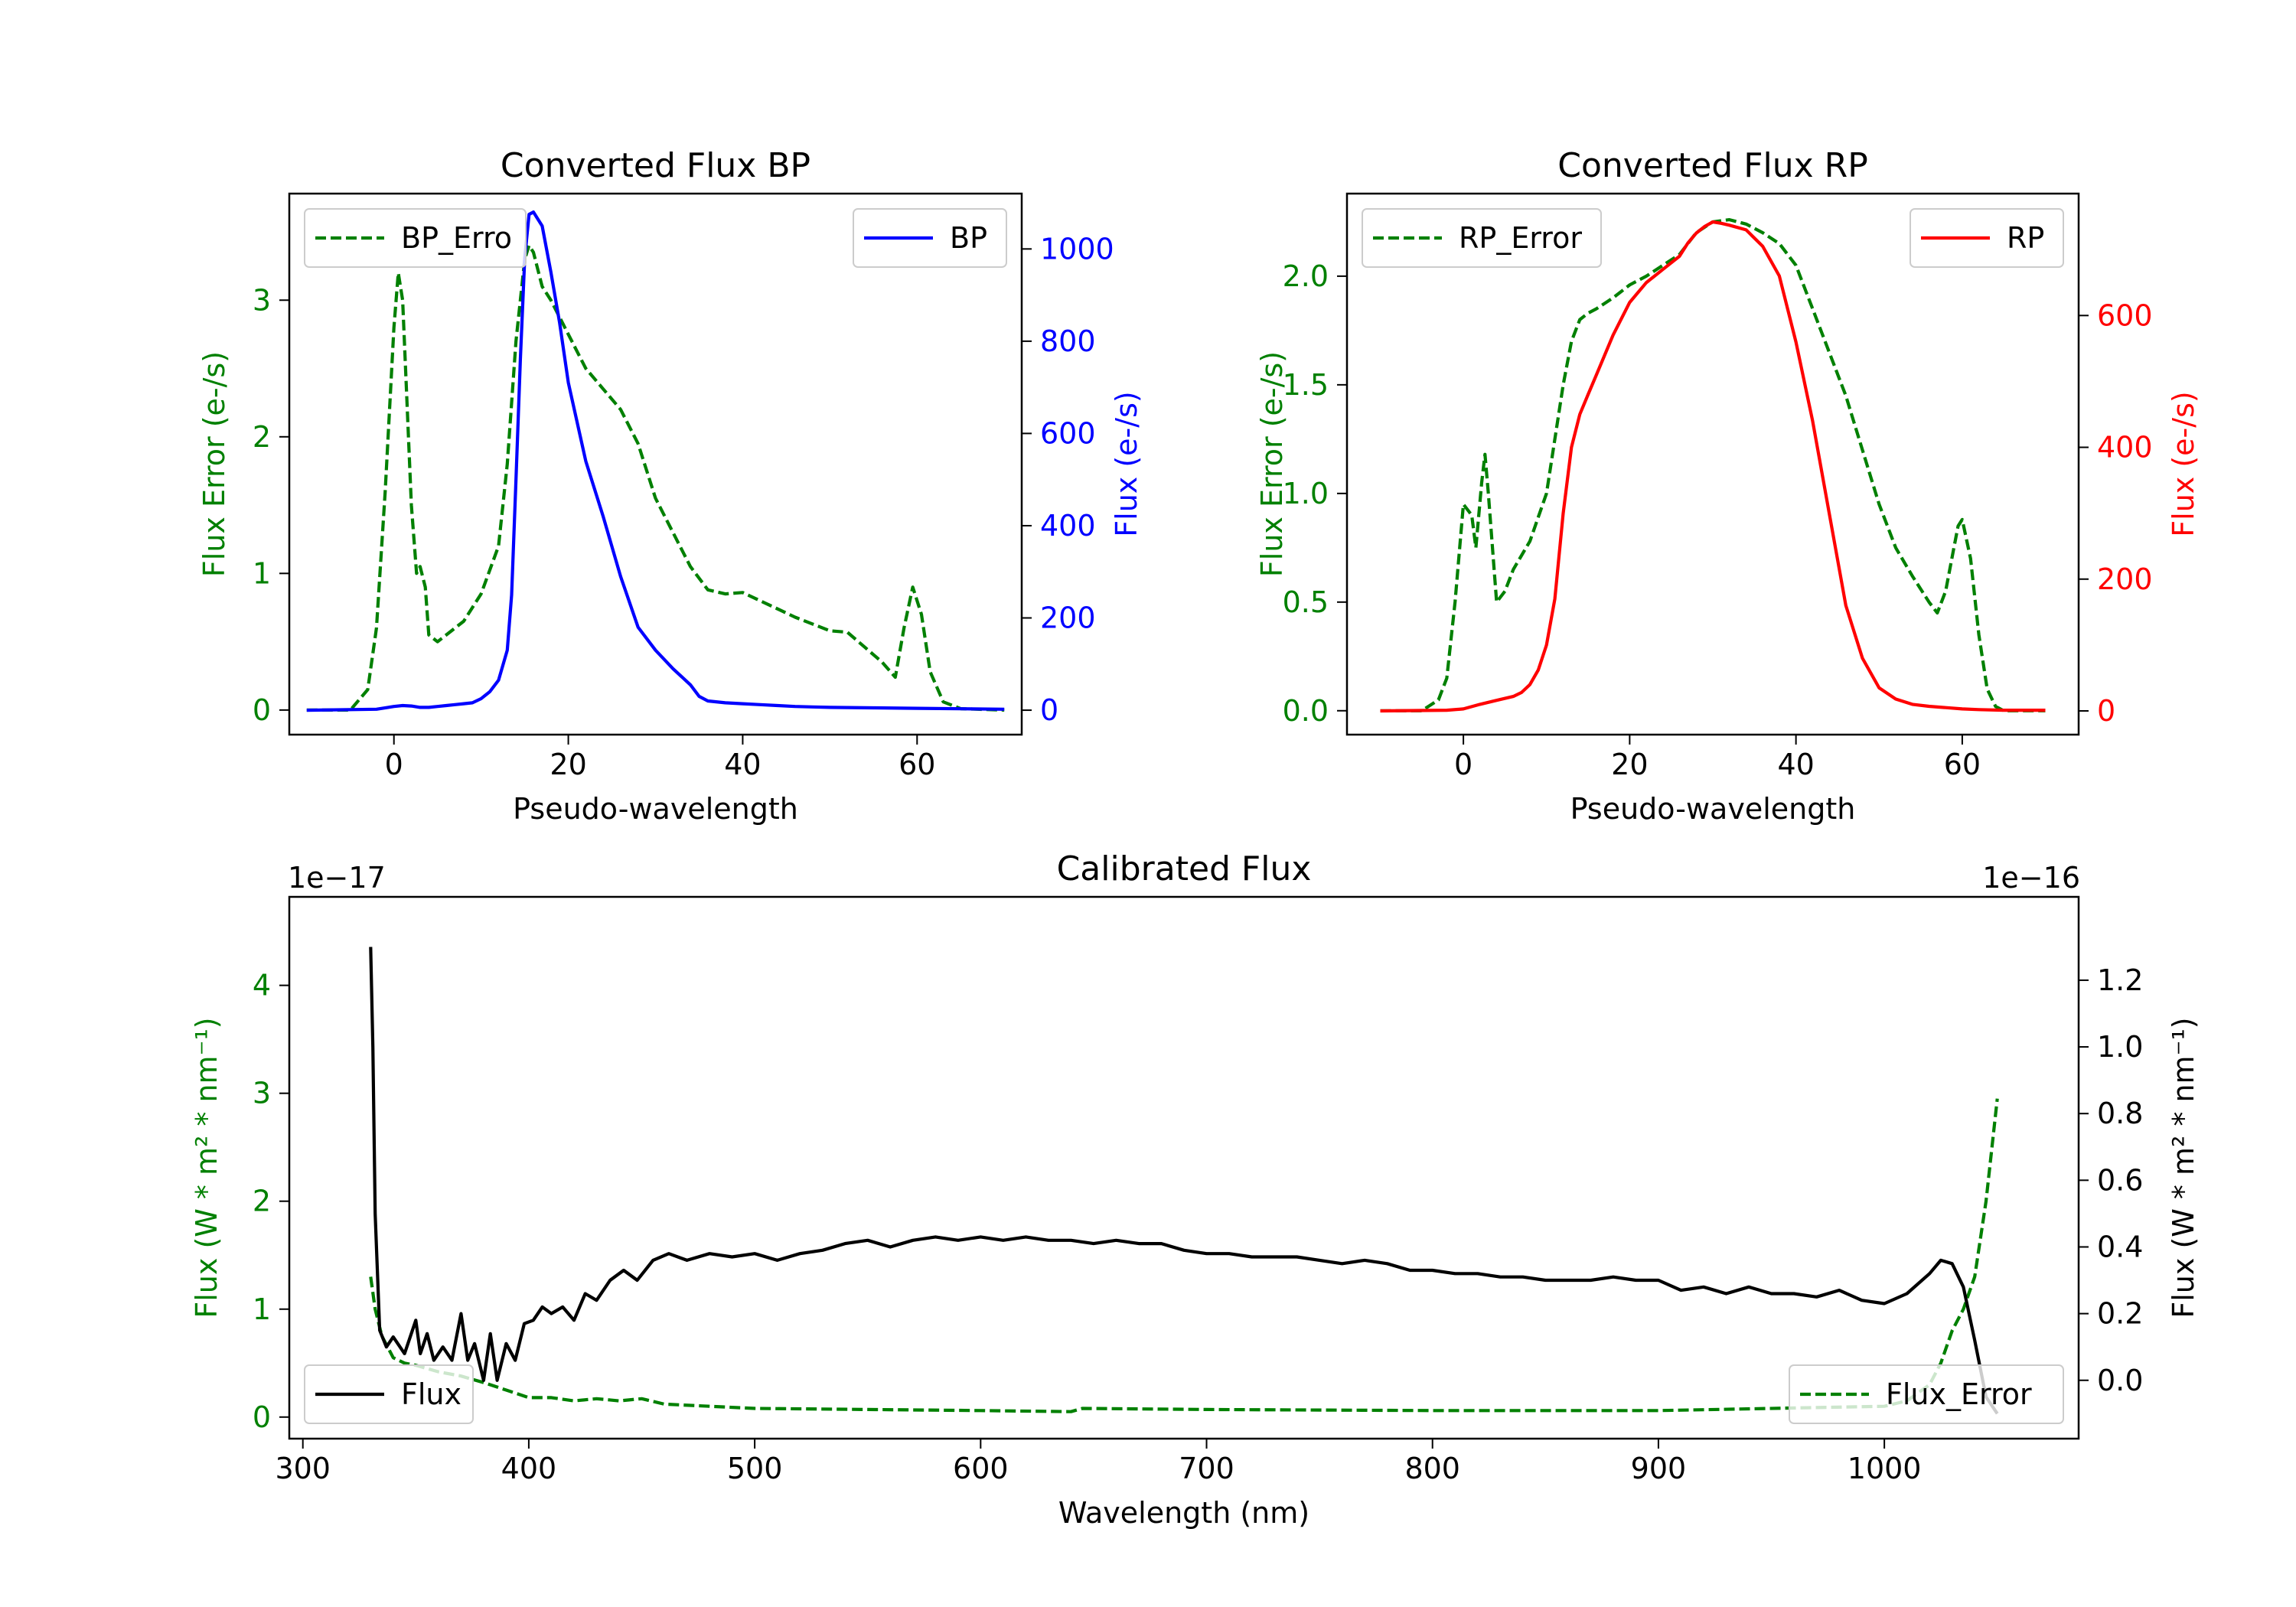 Image resolution: width=2296 pixels, height=1607 pixels. Describe the element at coordinates (2120, 980) in the screenshot. I see `y-tick-label-right: 1.2` at that location.